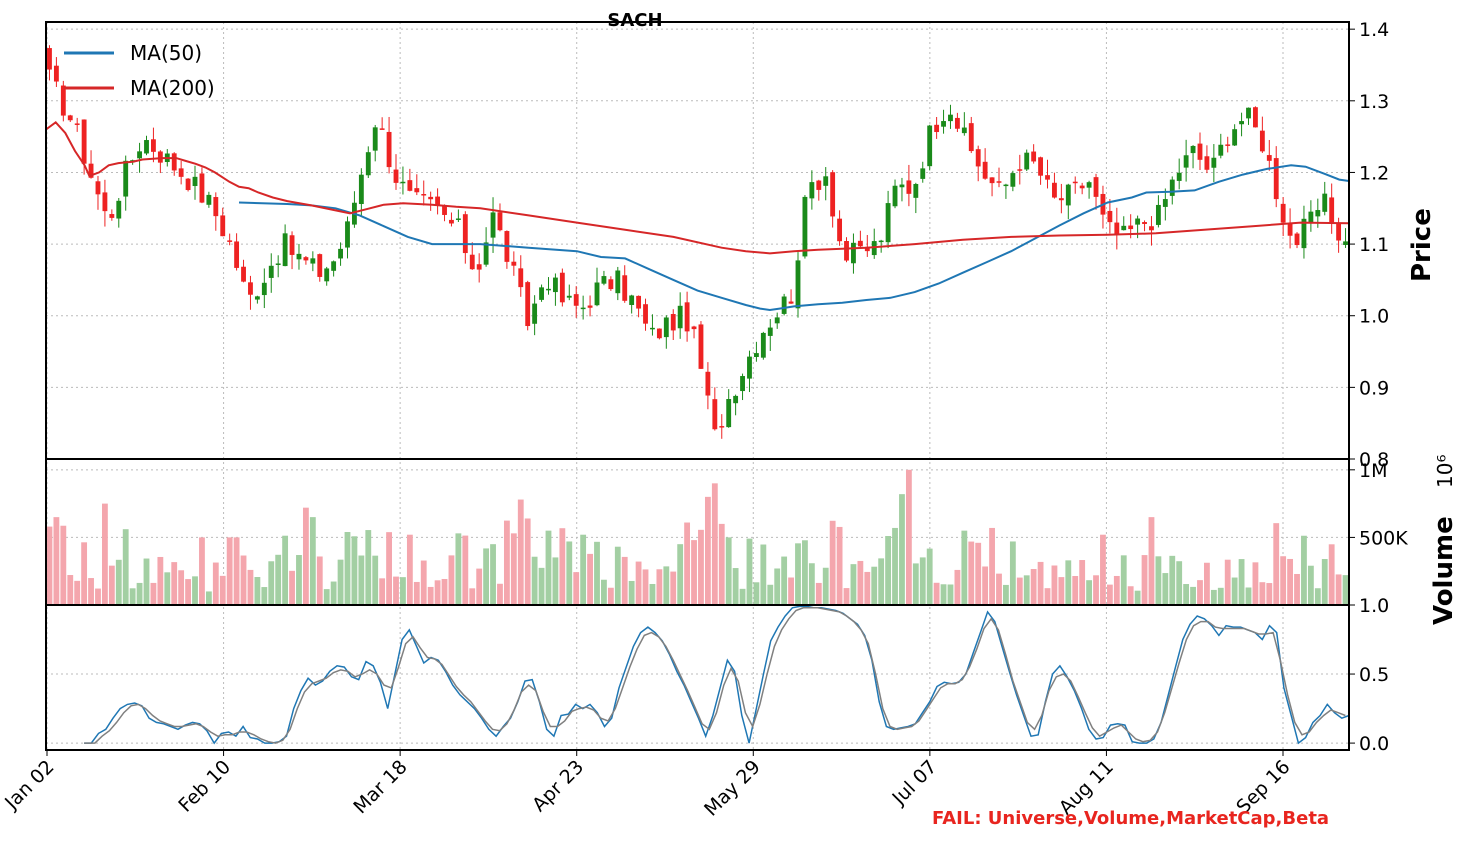 Image resolution: width=1473 pixels, height=855 pixels. Describe the element at coordinates (558, 786) in the screenshot. I see `x-tick-label: Apr 23` at that location.